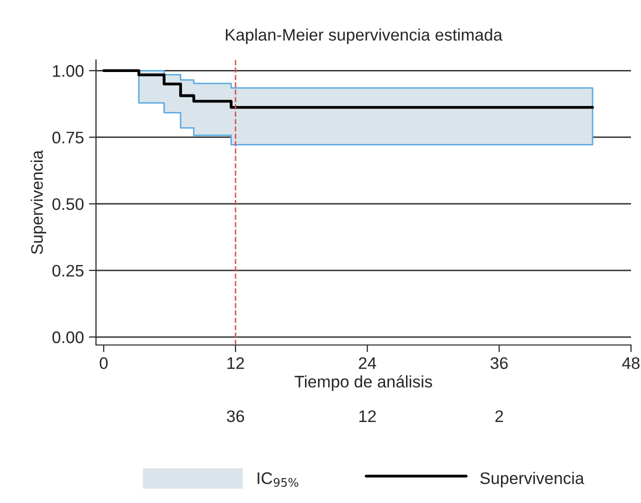 This screenshot has width=641, height=503. I want to click on x-tick-label: 24, so click(367, 363).